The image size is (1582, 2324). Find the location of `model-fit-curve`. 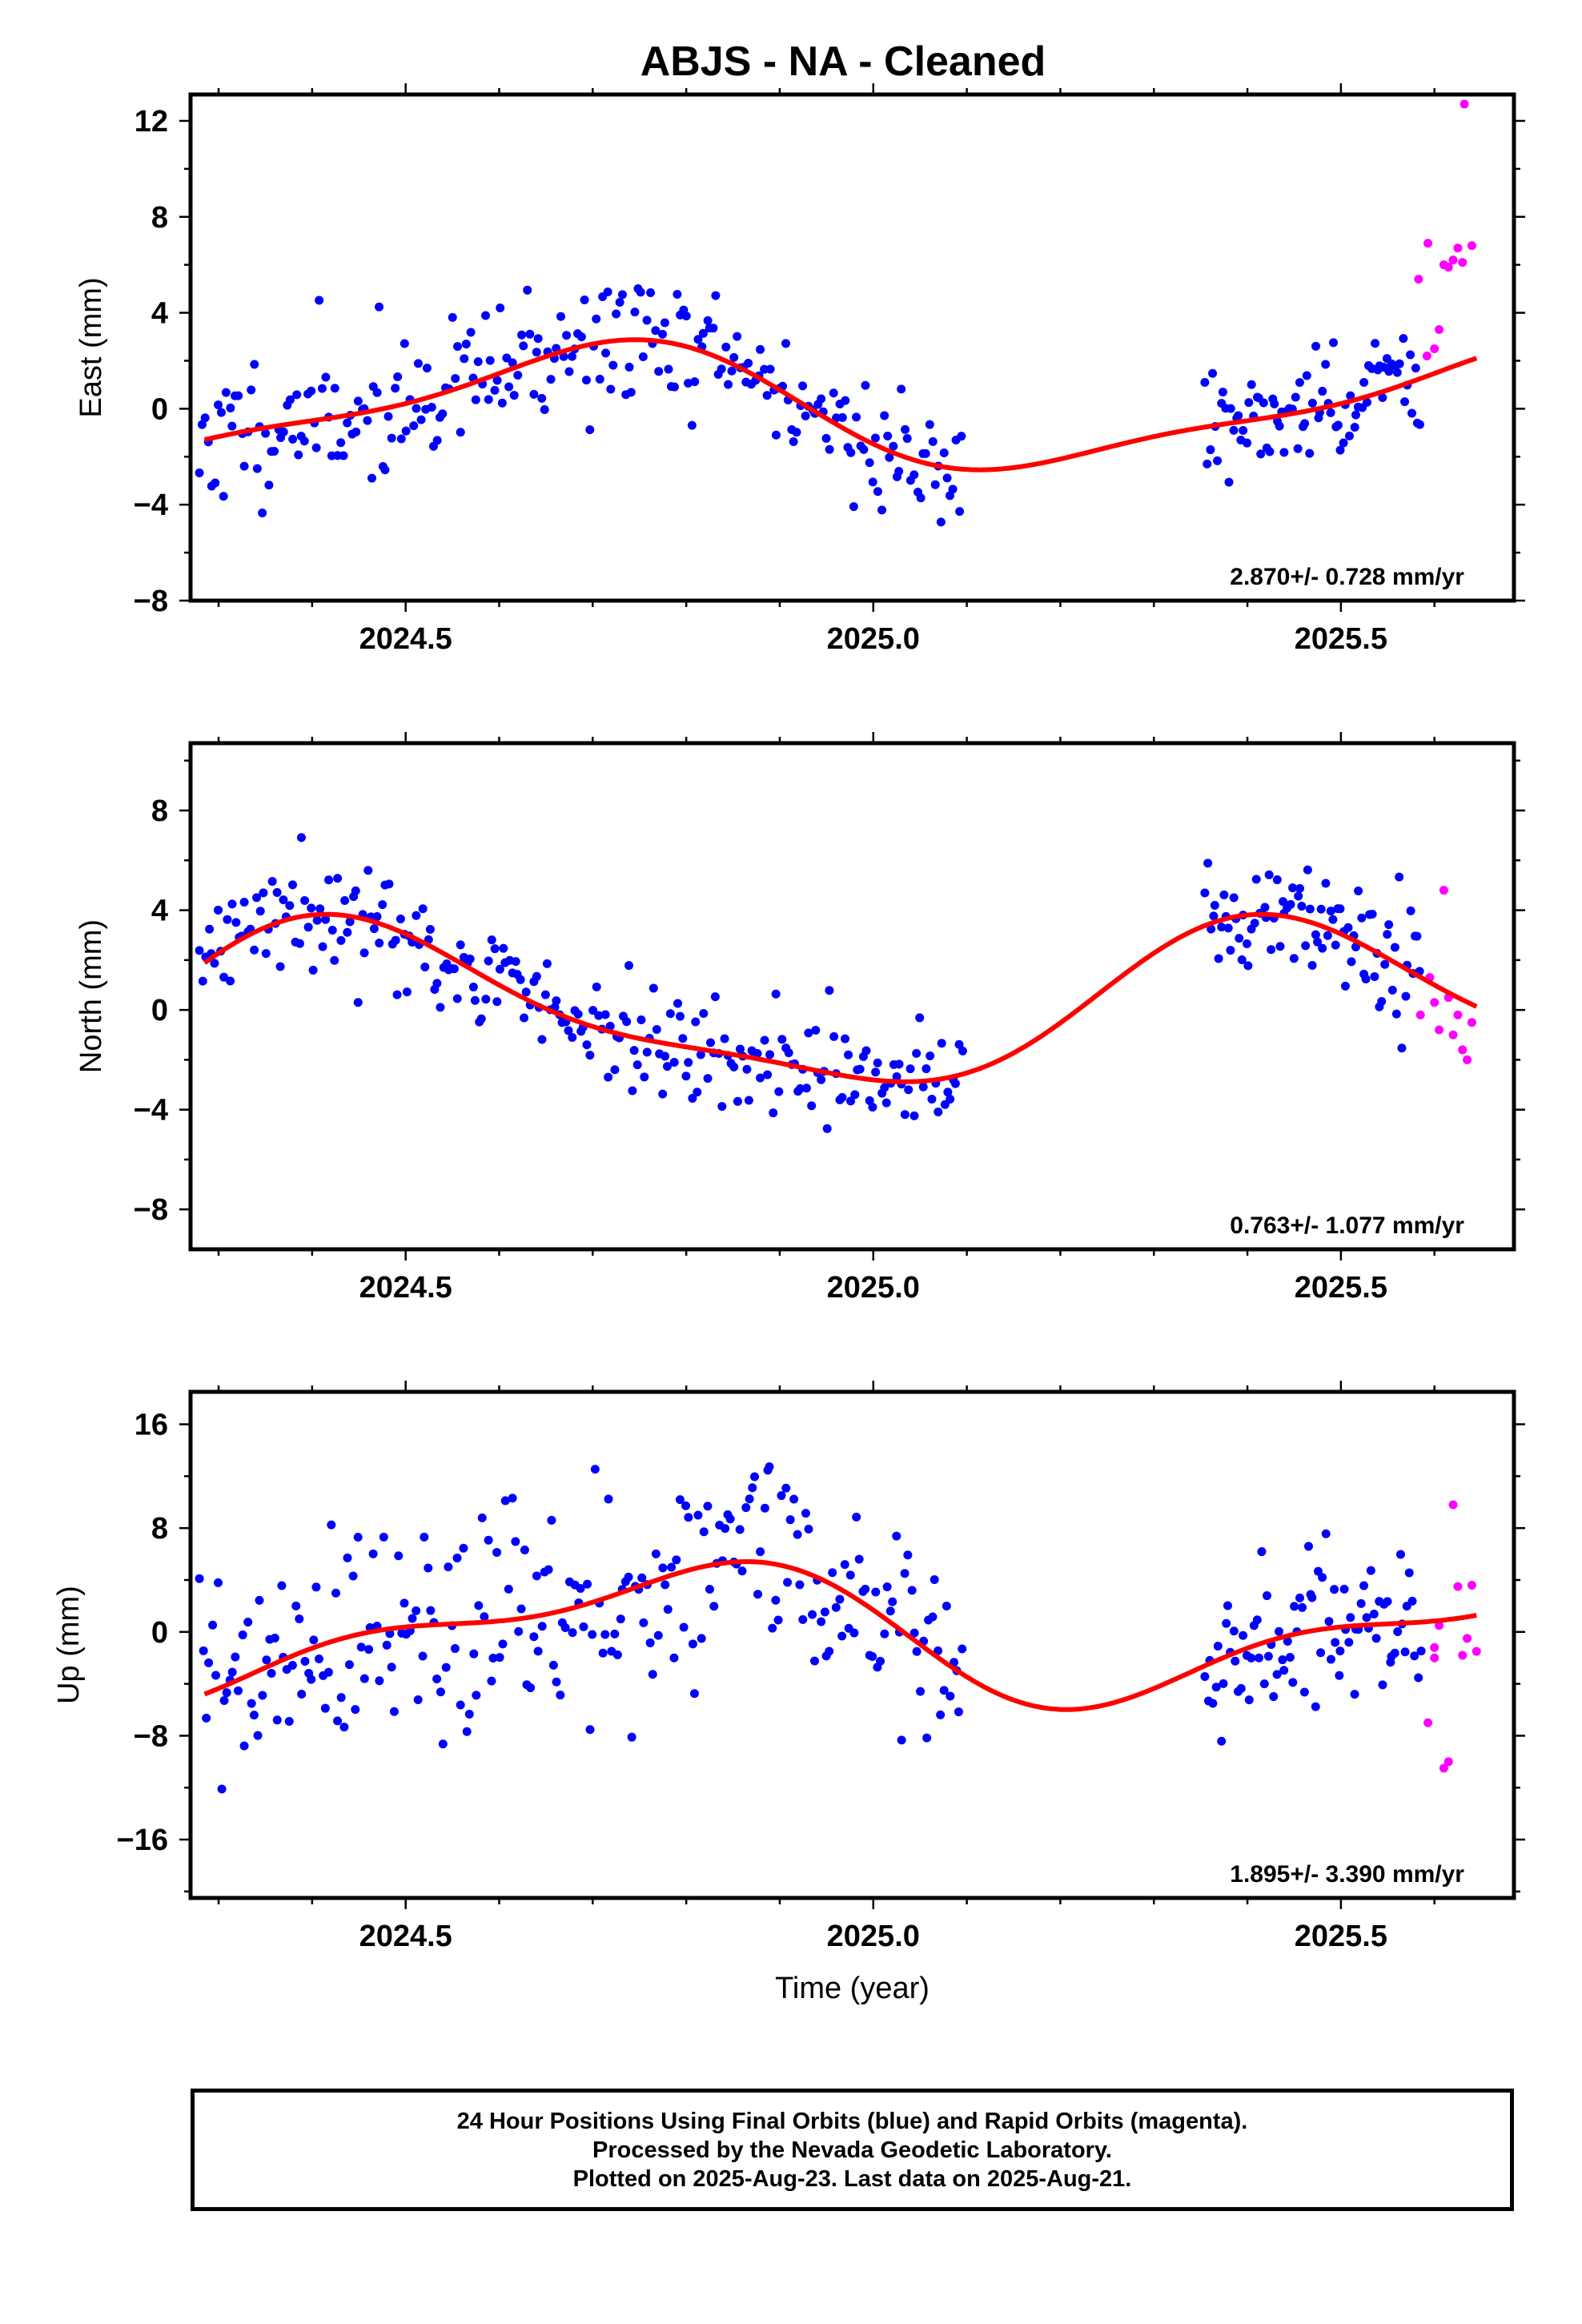

model-fit-curve is located at coordinates (840, 1635).